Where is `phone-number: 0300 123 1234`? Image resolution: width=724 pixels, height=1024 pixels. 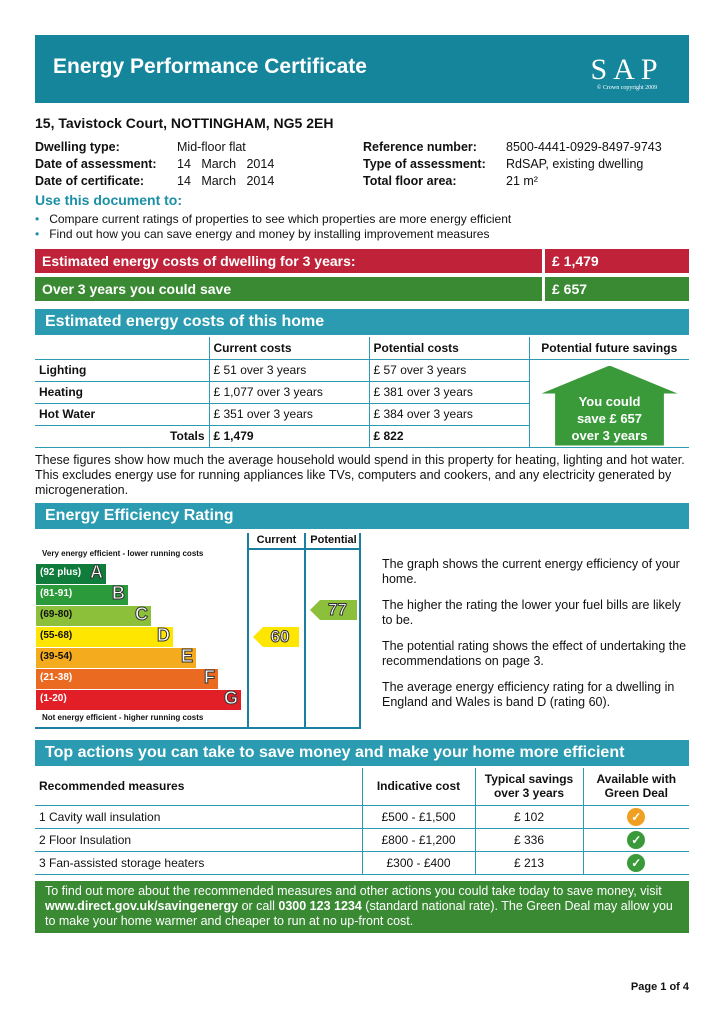
phone-number: 0300 123 1234 is located at coordinates (320, 906).